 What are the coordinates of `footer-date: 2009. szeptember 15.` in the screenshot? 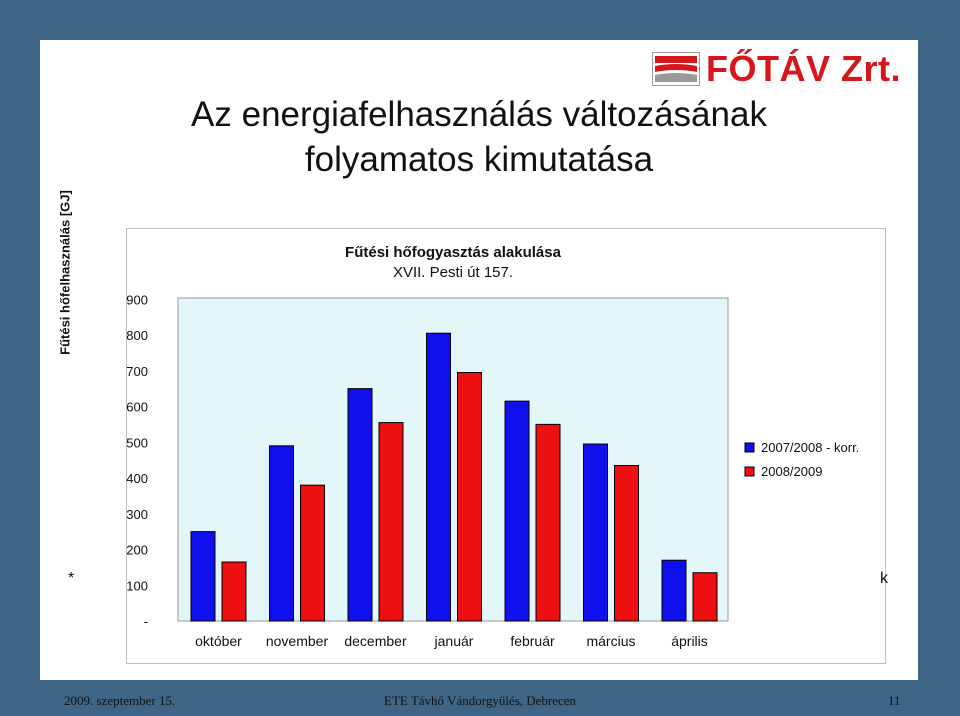 It's located at (120, 700).